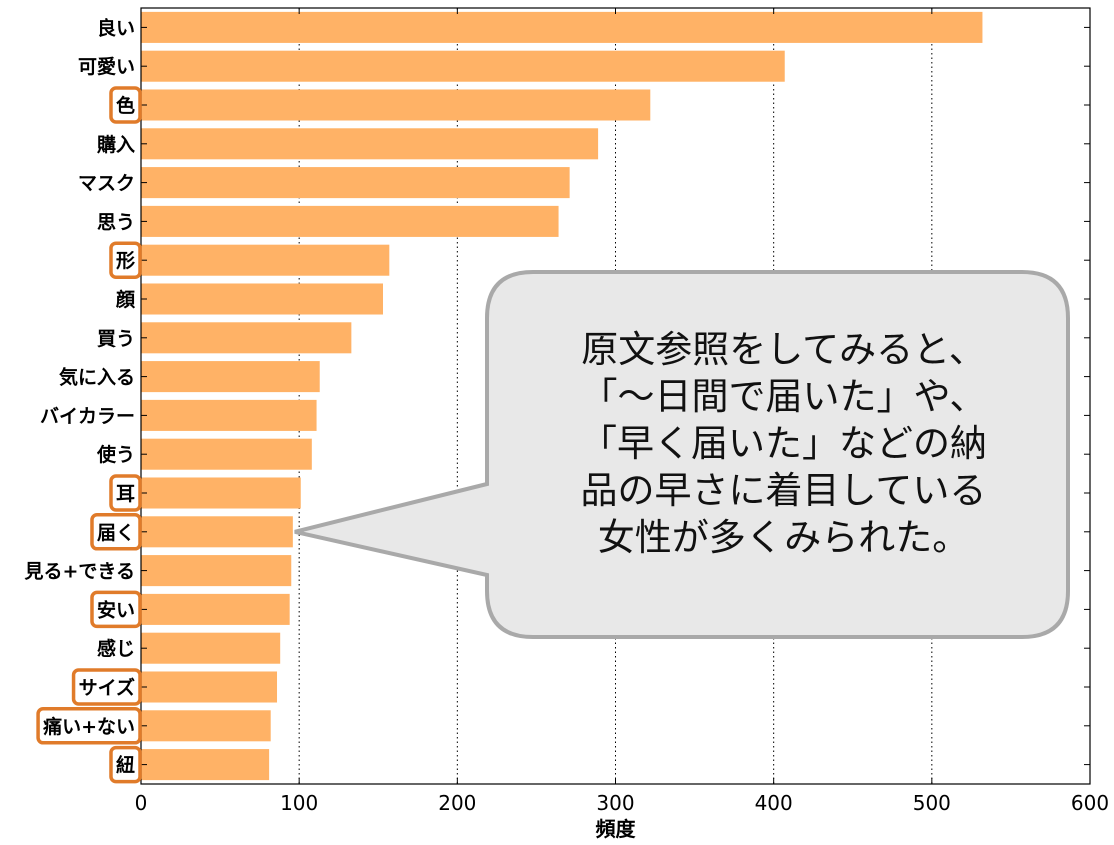 Image resolution: width=1114 pixels, height=845 pixels. I want to click on category-label: 紐, so click(125, 765).